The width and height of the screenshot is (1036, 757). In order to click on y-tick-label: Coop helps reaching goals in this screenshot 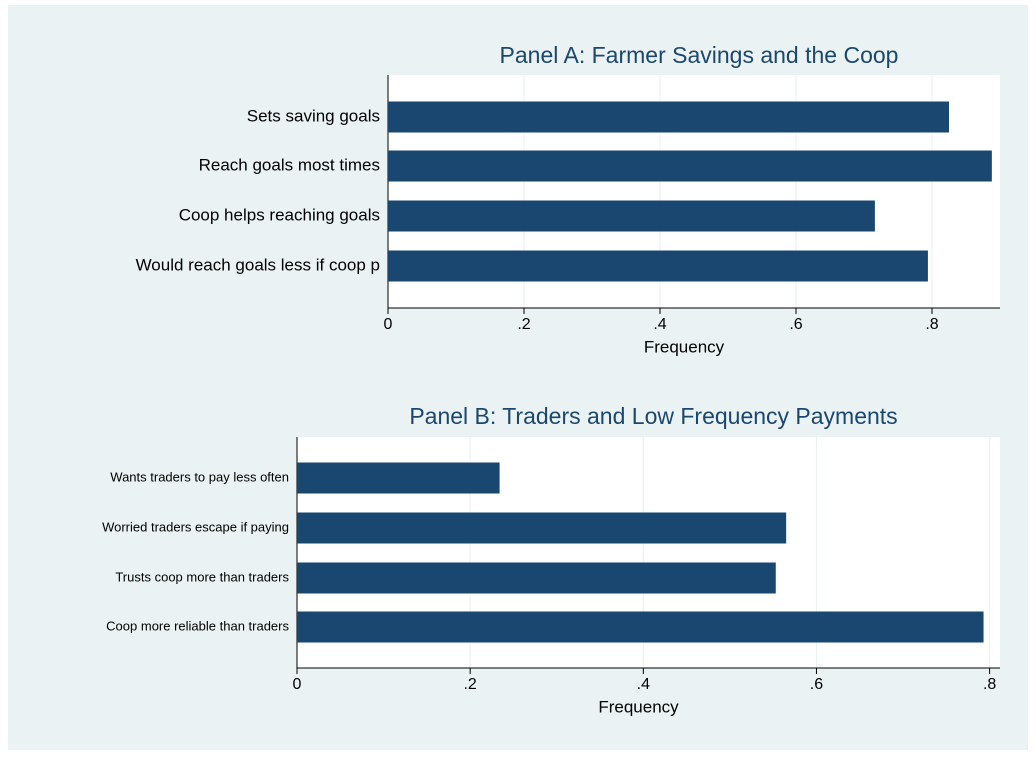, I will do `click(279, 214)`.